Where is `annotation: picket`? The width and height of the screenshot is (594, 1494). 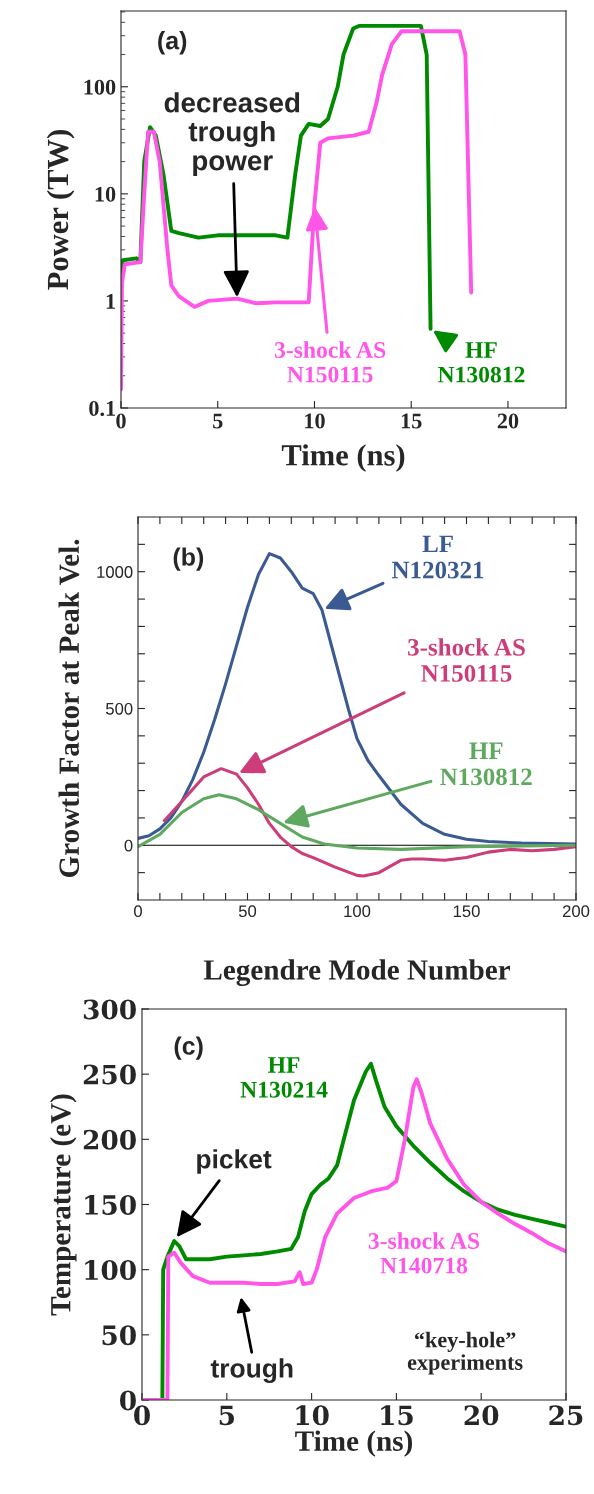
annotation: picket is located at coordinates (234, 1161).